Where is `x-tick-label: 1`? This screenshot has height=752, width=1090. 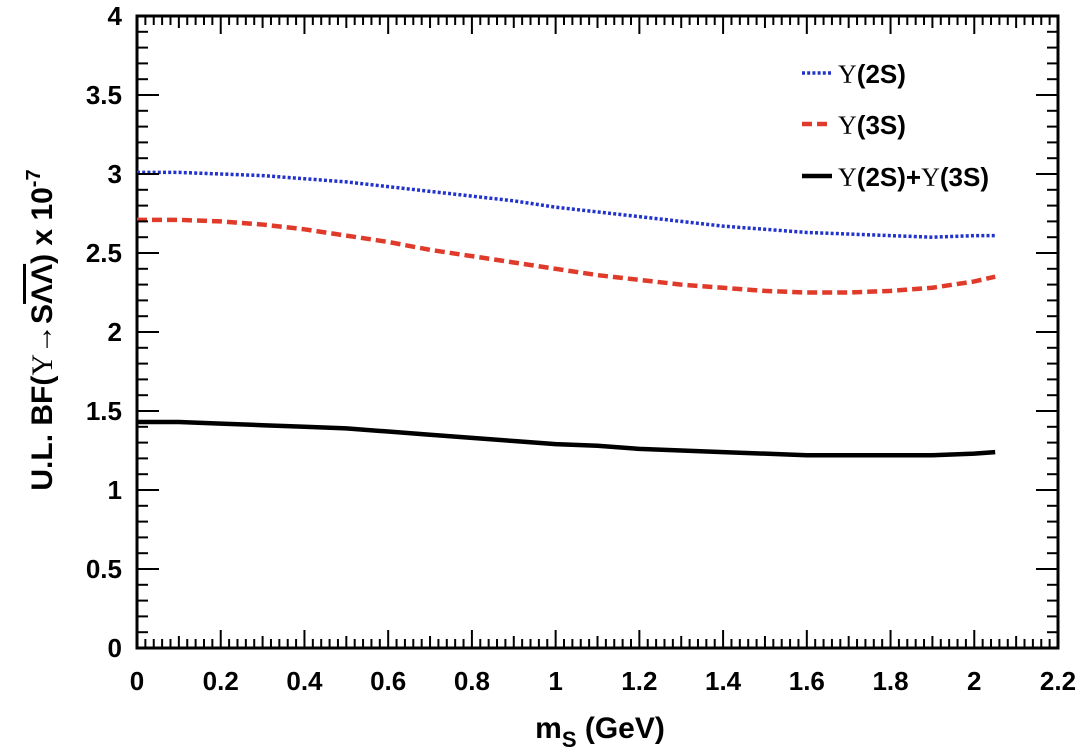
x-tick-label: 1 is located at coordinates (555, 681).